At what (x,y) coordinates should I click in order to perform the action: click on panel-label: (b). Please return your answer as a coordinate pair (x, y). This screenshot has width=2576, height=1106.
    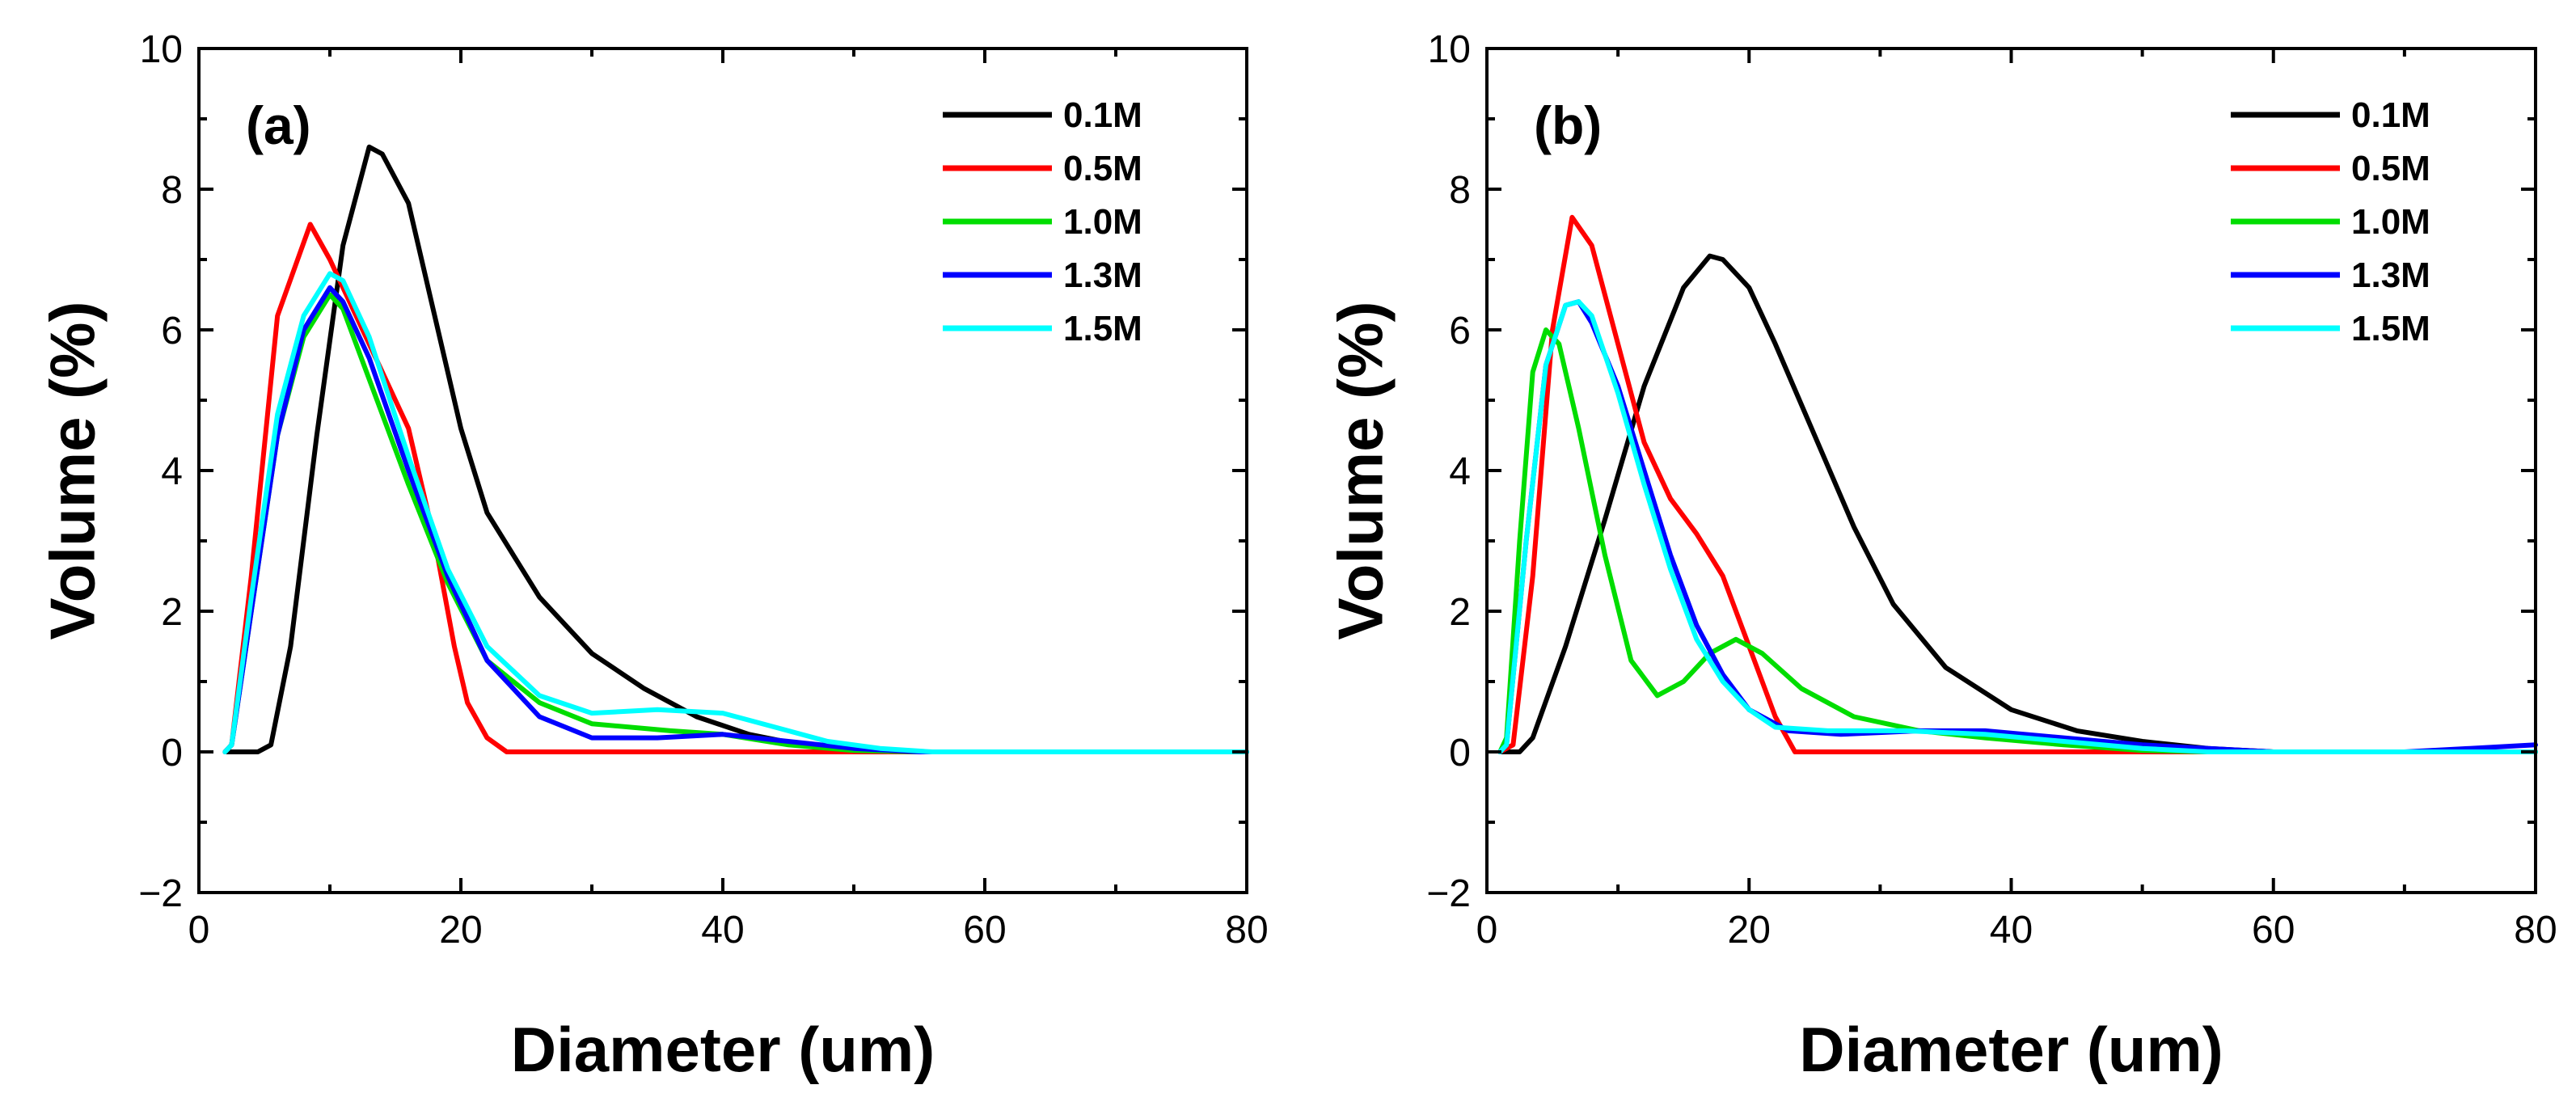
    Looking at the image, I should click on (1568, 125).